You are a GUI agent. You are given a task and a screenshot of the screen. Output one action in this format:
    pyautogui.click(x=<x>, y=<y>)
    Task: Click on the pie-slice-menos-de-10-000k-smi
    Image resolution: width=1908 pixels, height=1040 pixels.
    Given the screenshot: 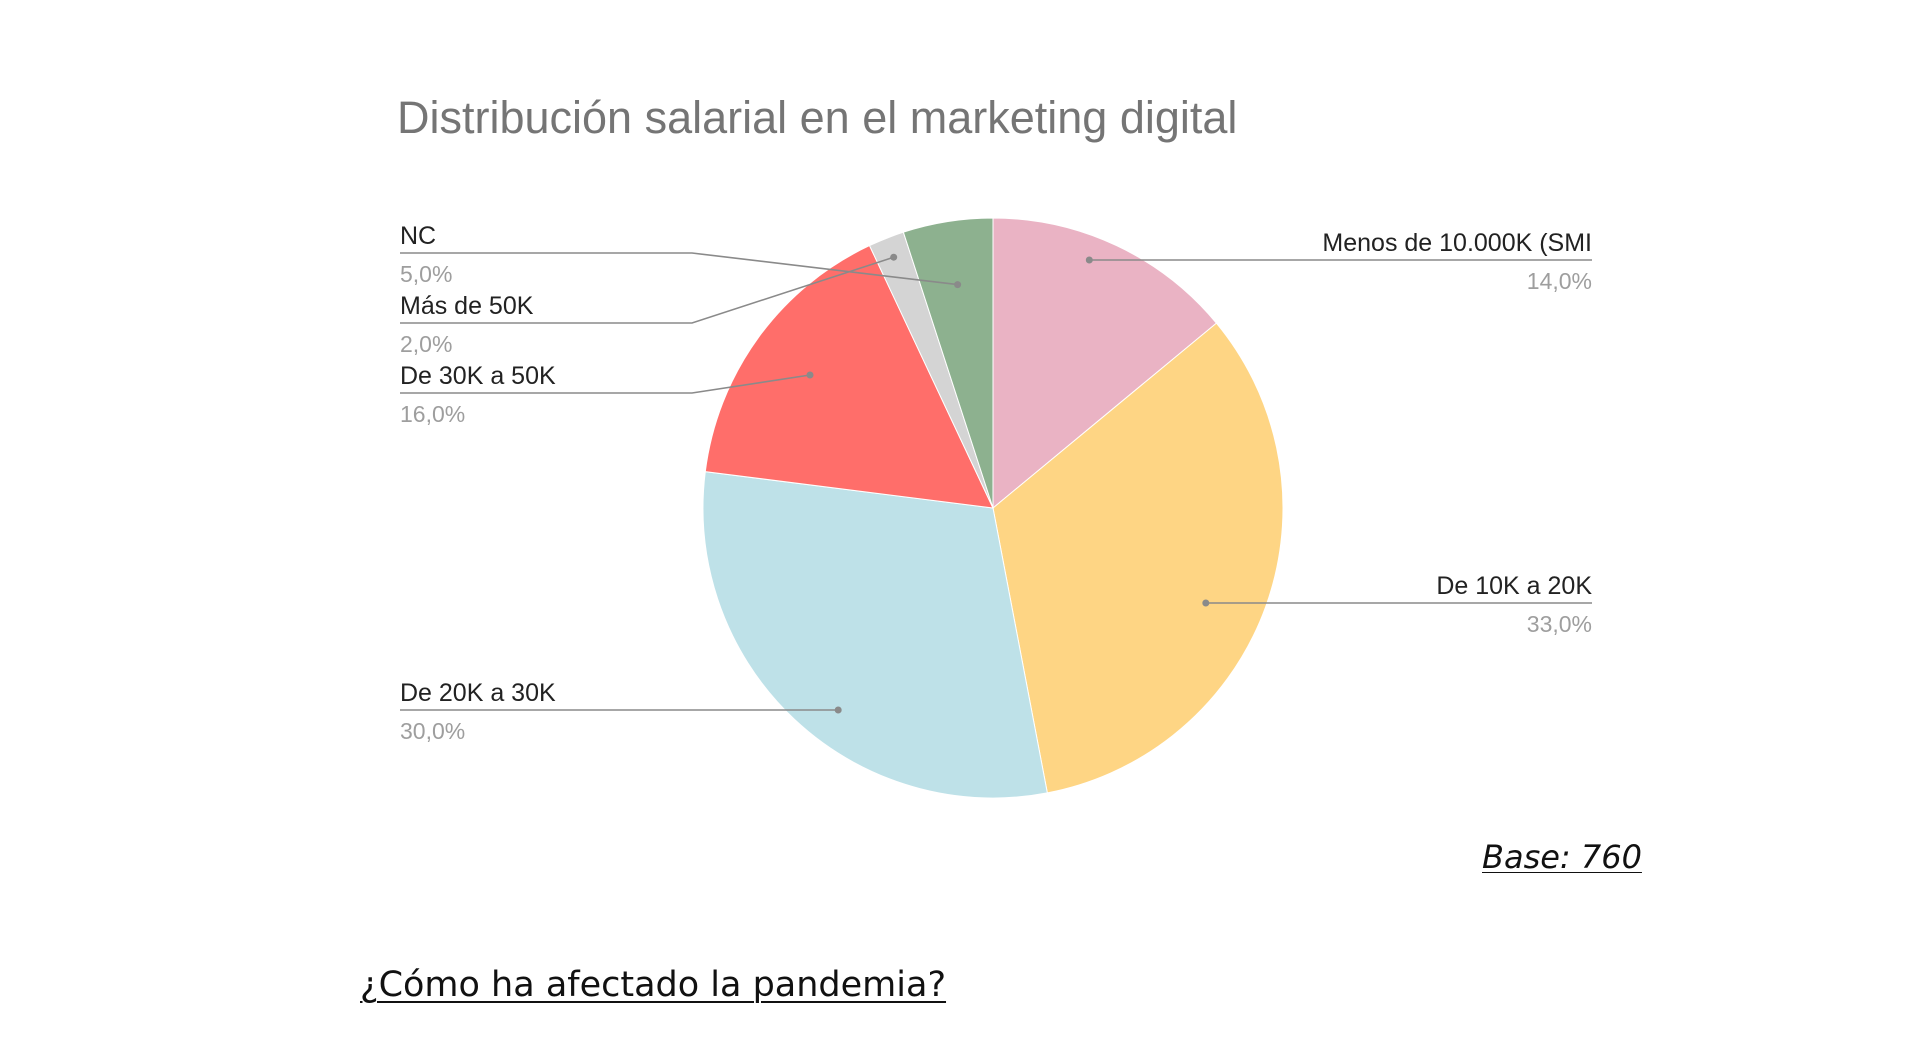 What is the action you would take?
    pyautogui.click(x=1105, y=363)
    